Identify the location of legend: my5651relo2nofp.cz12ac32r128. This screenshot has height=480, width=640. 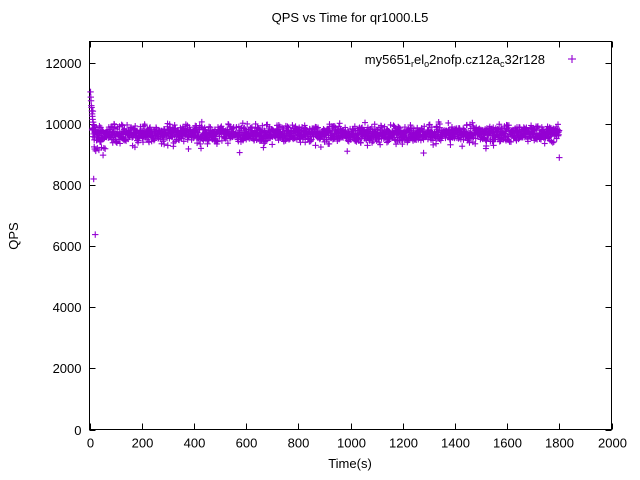
(470, 60).